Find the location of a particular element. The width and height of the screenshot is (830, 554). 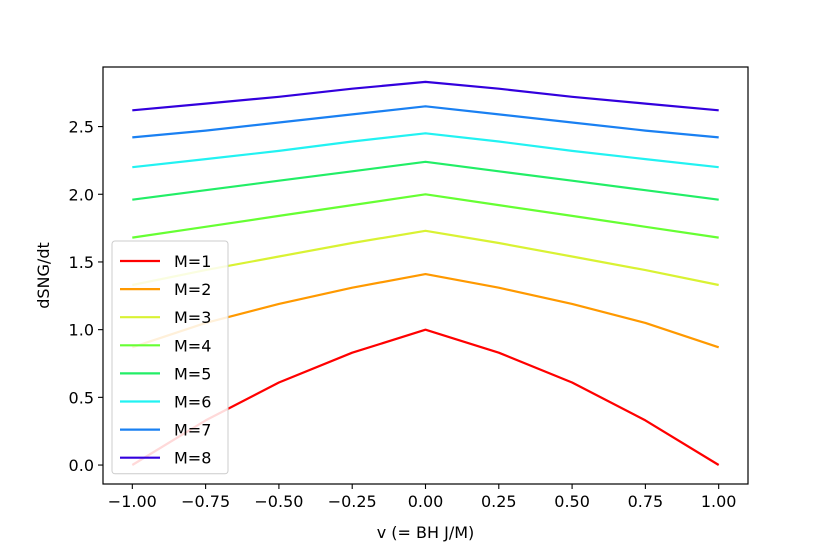

y-tick-label: 1.0 is located at coordinates (81, 330).